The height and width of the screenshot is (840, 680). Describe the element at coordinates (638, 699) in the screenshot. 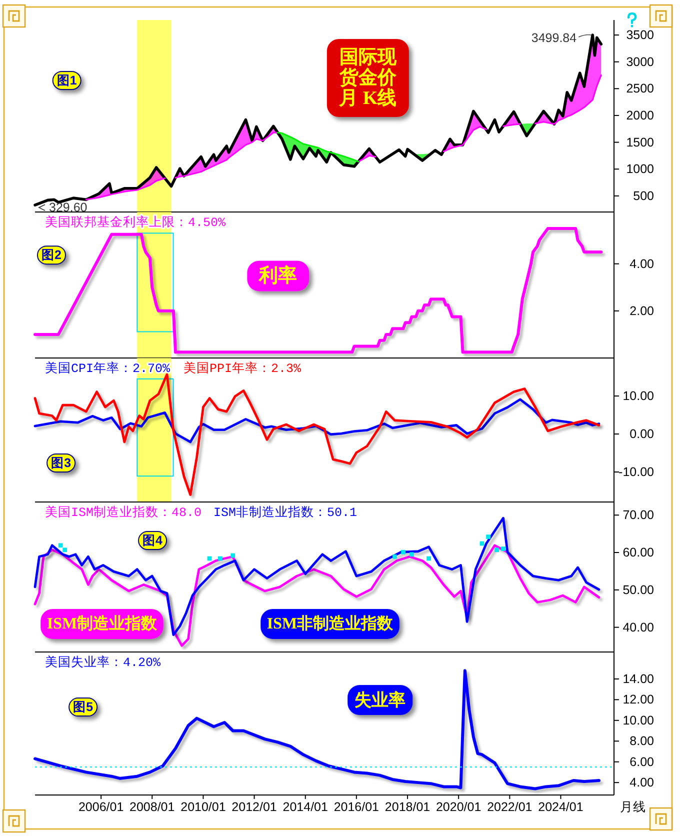

I see `y-tick-label: 12.00` at that location.